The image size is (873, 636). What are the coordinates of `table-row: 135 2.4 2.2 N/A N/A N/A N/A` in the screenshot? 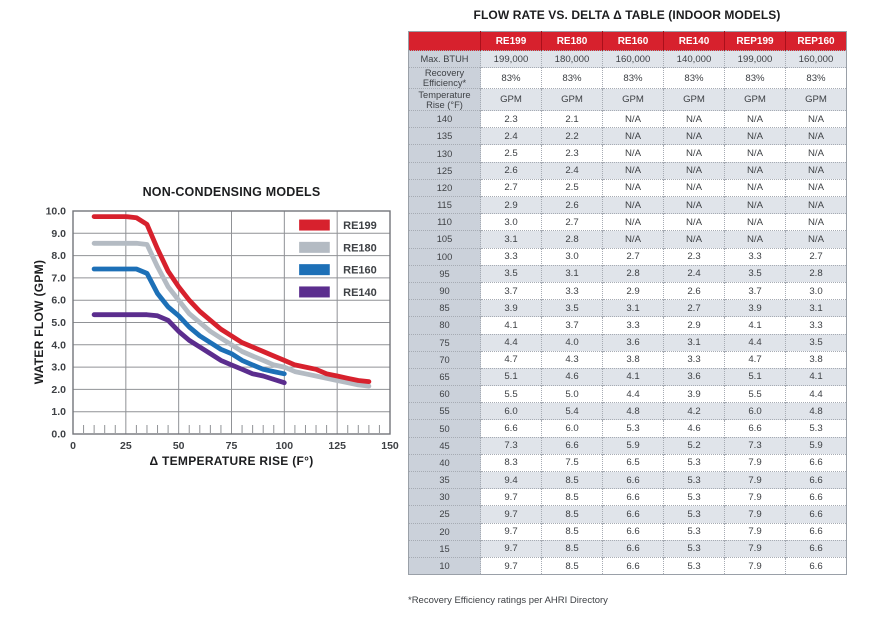 It's located at (627, 136).